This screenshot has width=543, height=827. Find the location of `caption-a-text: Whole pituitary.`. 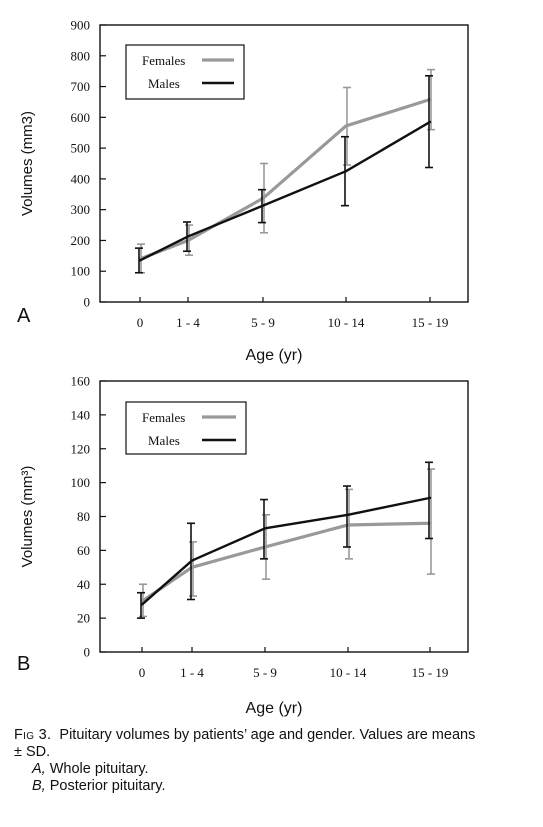

caption-a-text: Whole pituitary. is located at coordinates (99, 769).